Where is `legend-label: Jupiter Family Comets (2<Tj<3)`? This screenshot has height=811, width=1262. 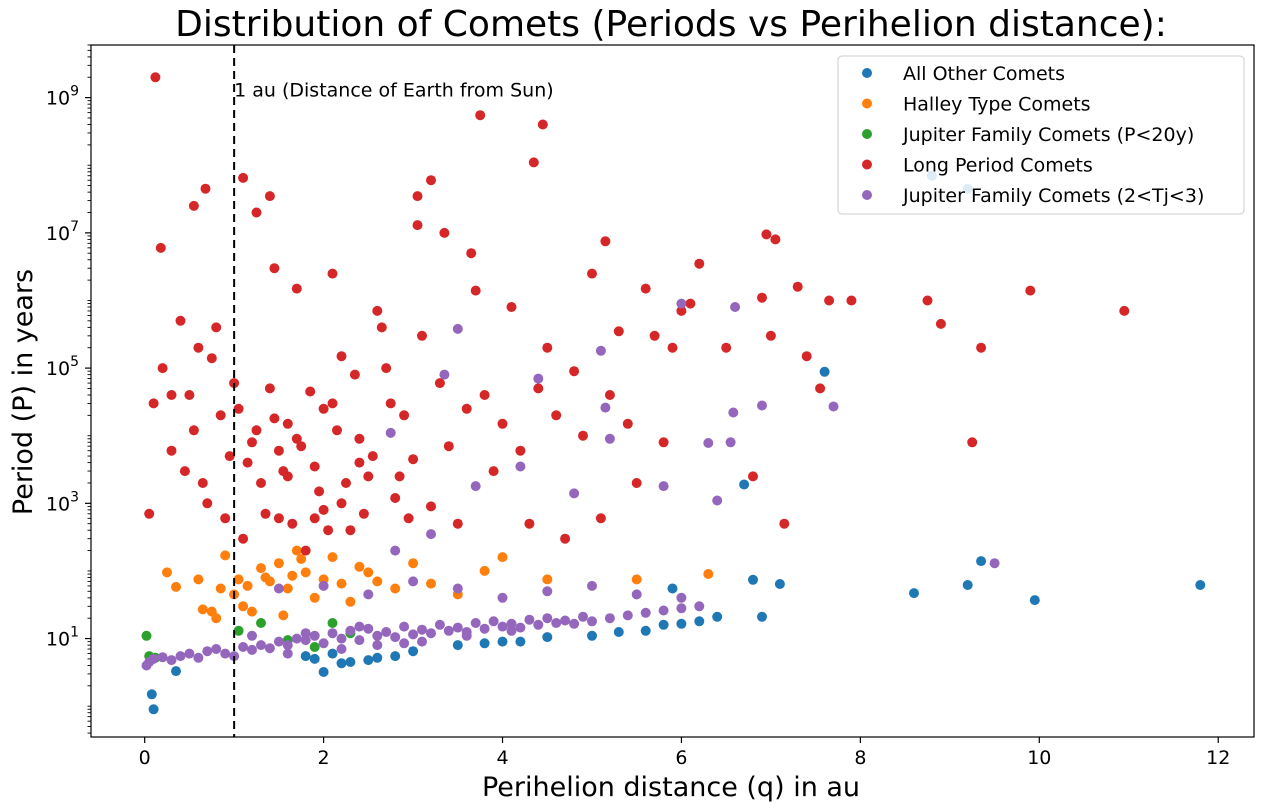 legend-label: Jupiter Family Comets (2<Tj<3) is located at coordinates (1053, 196).